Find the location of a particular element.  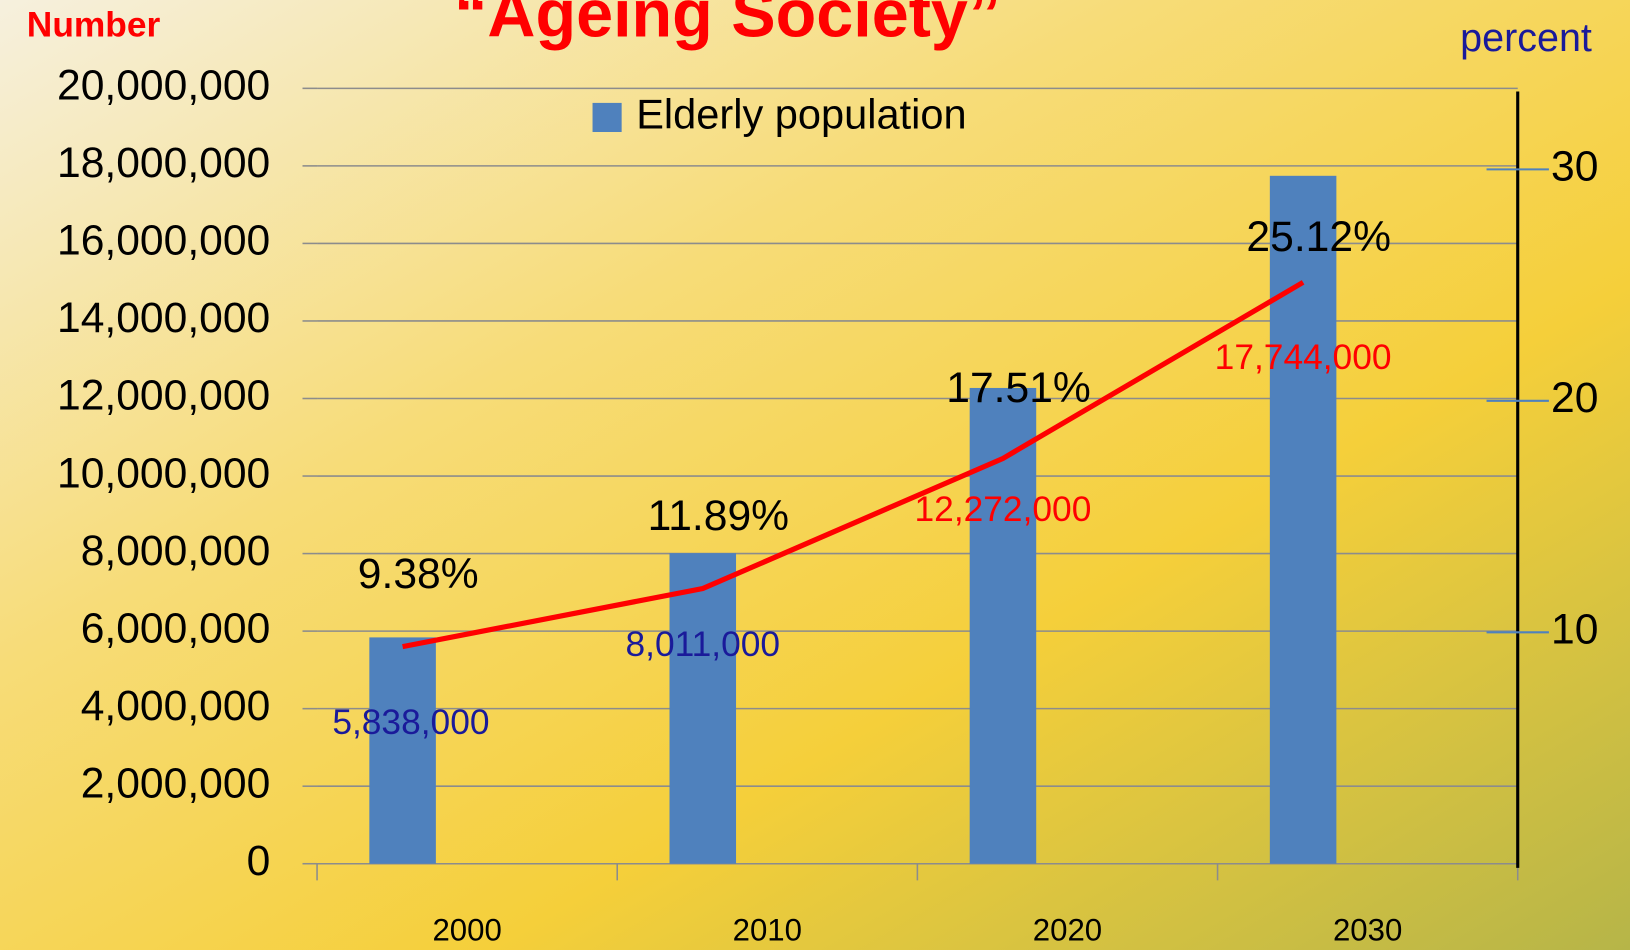

y-axis-label: Number is located at coordinates (94, 24).